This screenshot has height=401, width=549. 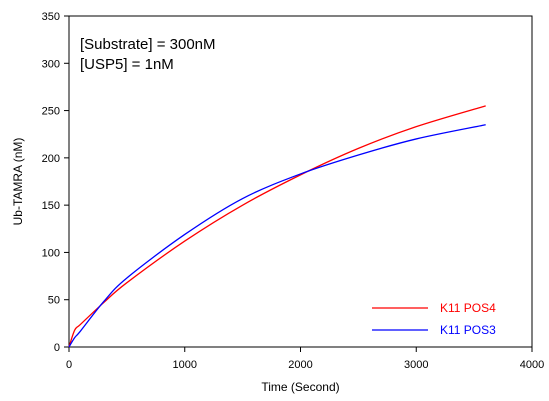 I want to click on y-tick-label: 0, so click(x=57, y=348).